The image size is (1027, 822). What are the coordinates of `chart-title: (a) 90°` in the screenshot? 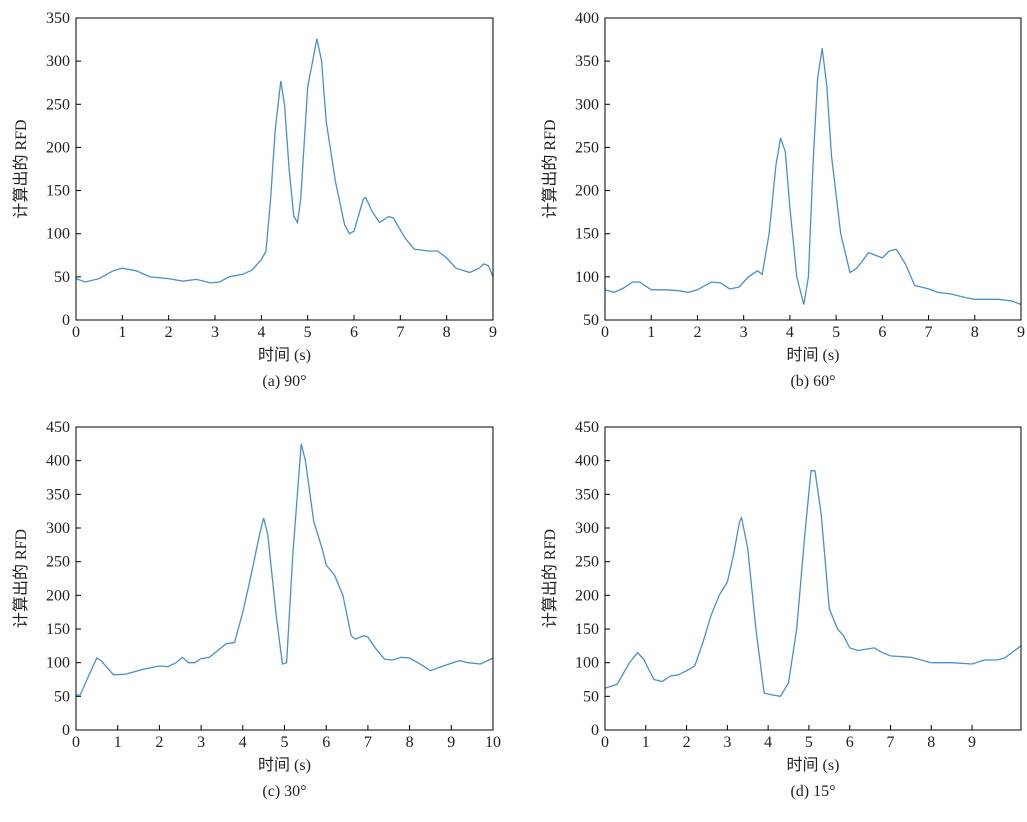 It's located at (284, 381).